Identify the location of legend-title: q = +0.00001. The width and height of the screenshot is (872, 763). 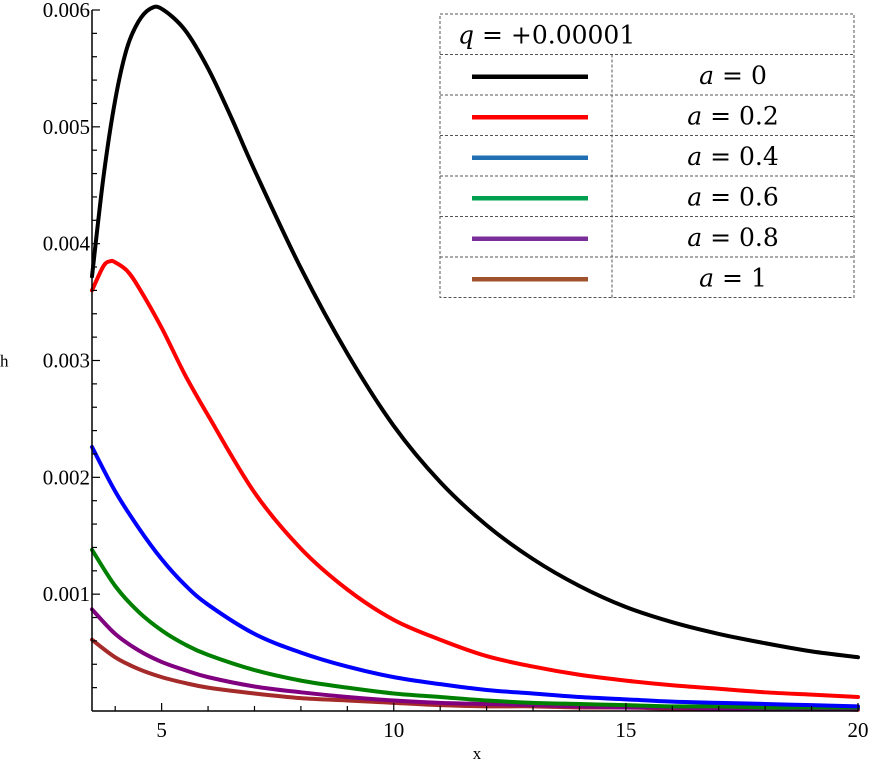
(546, 34).